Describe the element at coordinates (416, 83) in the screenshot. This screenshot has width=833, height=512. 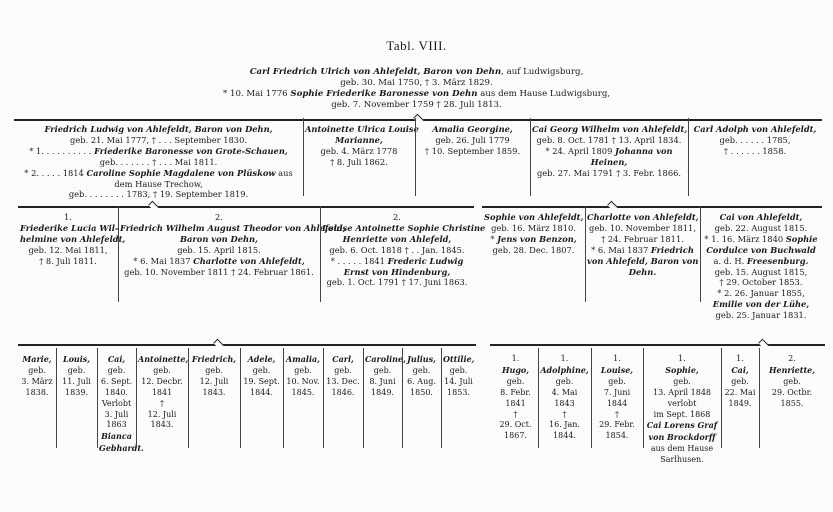
I see `entry-line: geb. 30. Mai 1750, † 3. März 1829.` at that location.